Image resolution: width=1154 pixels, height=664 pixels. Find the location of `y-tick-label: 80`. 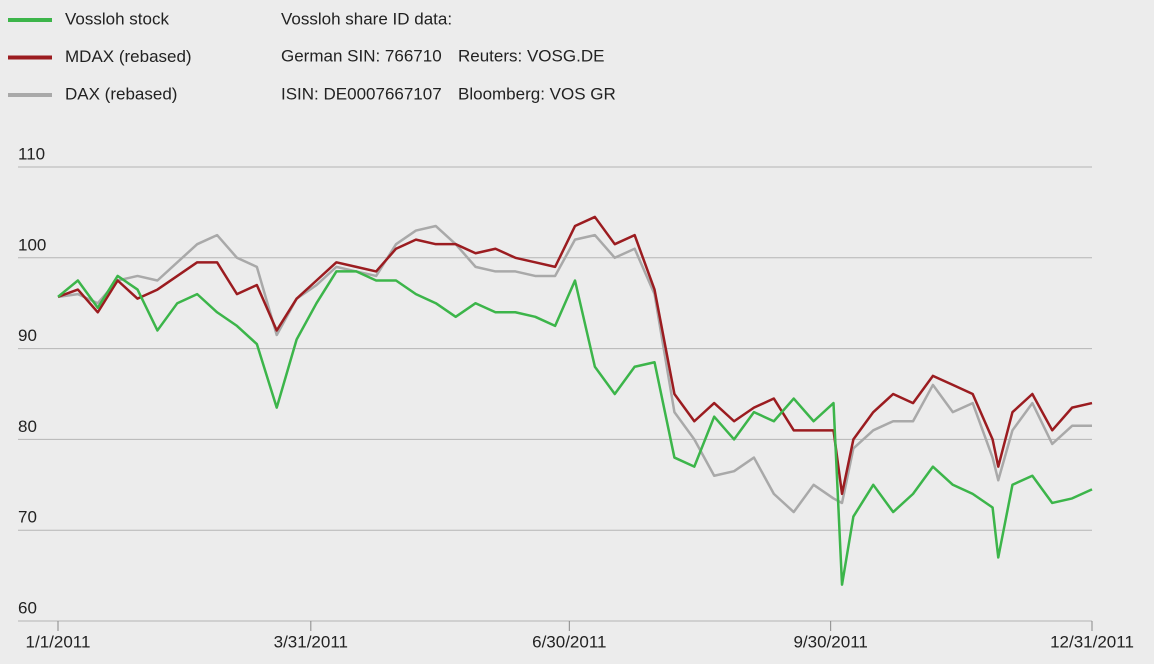

y-tick-label: 80 is located at coordinates (27, 426).